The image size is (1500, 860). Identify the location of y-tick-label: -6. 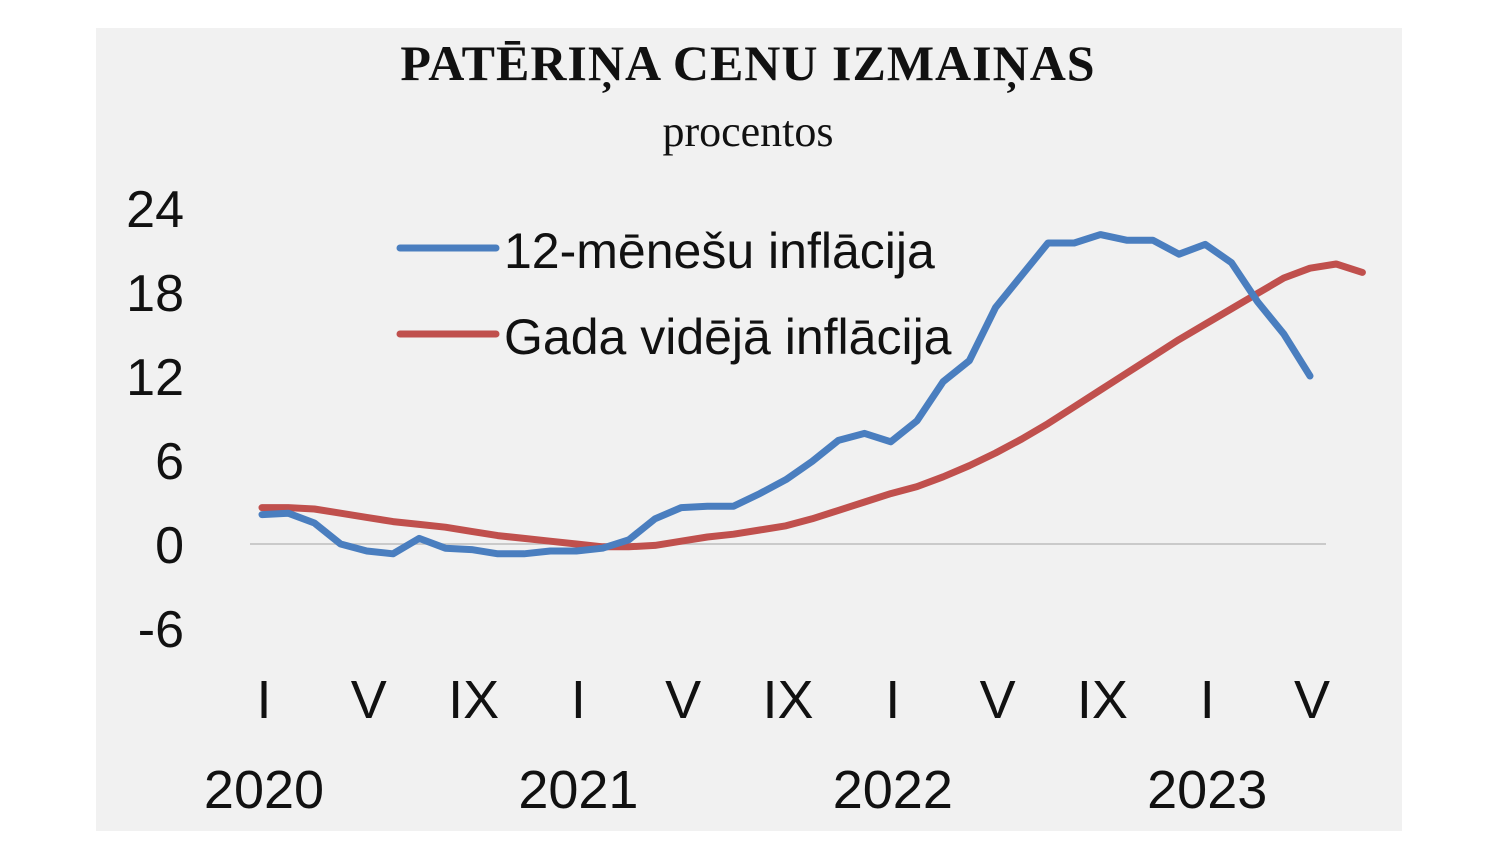
(161, 630).